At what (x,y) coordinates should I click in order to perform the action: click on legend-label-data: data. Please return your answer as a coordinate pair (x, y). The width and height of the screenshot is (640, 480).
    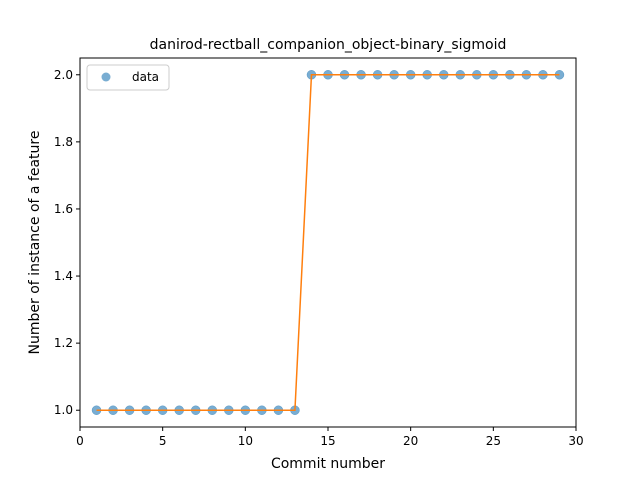
    Looking at the image, I should click on (145, 77).